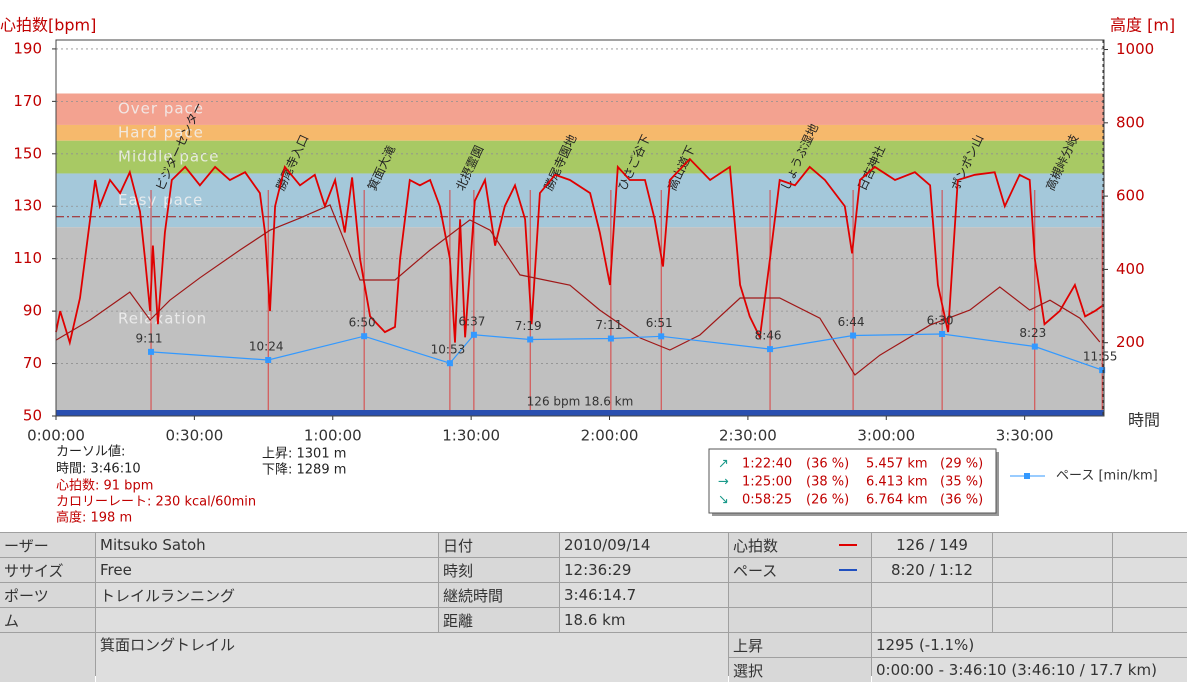  Describe the element at coordinates (1130, 196) in the screenshot. I see `y2-tick-label: 600` at that location.